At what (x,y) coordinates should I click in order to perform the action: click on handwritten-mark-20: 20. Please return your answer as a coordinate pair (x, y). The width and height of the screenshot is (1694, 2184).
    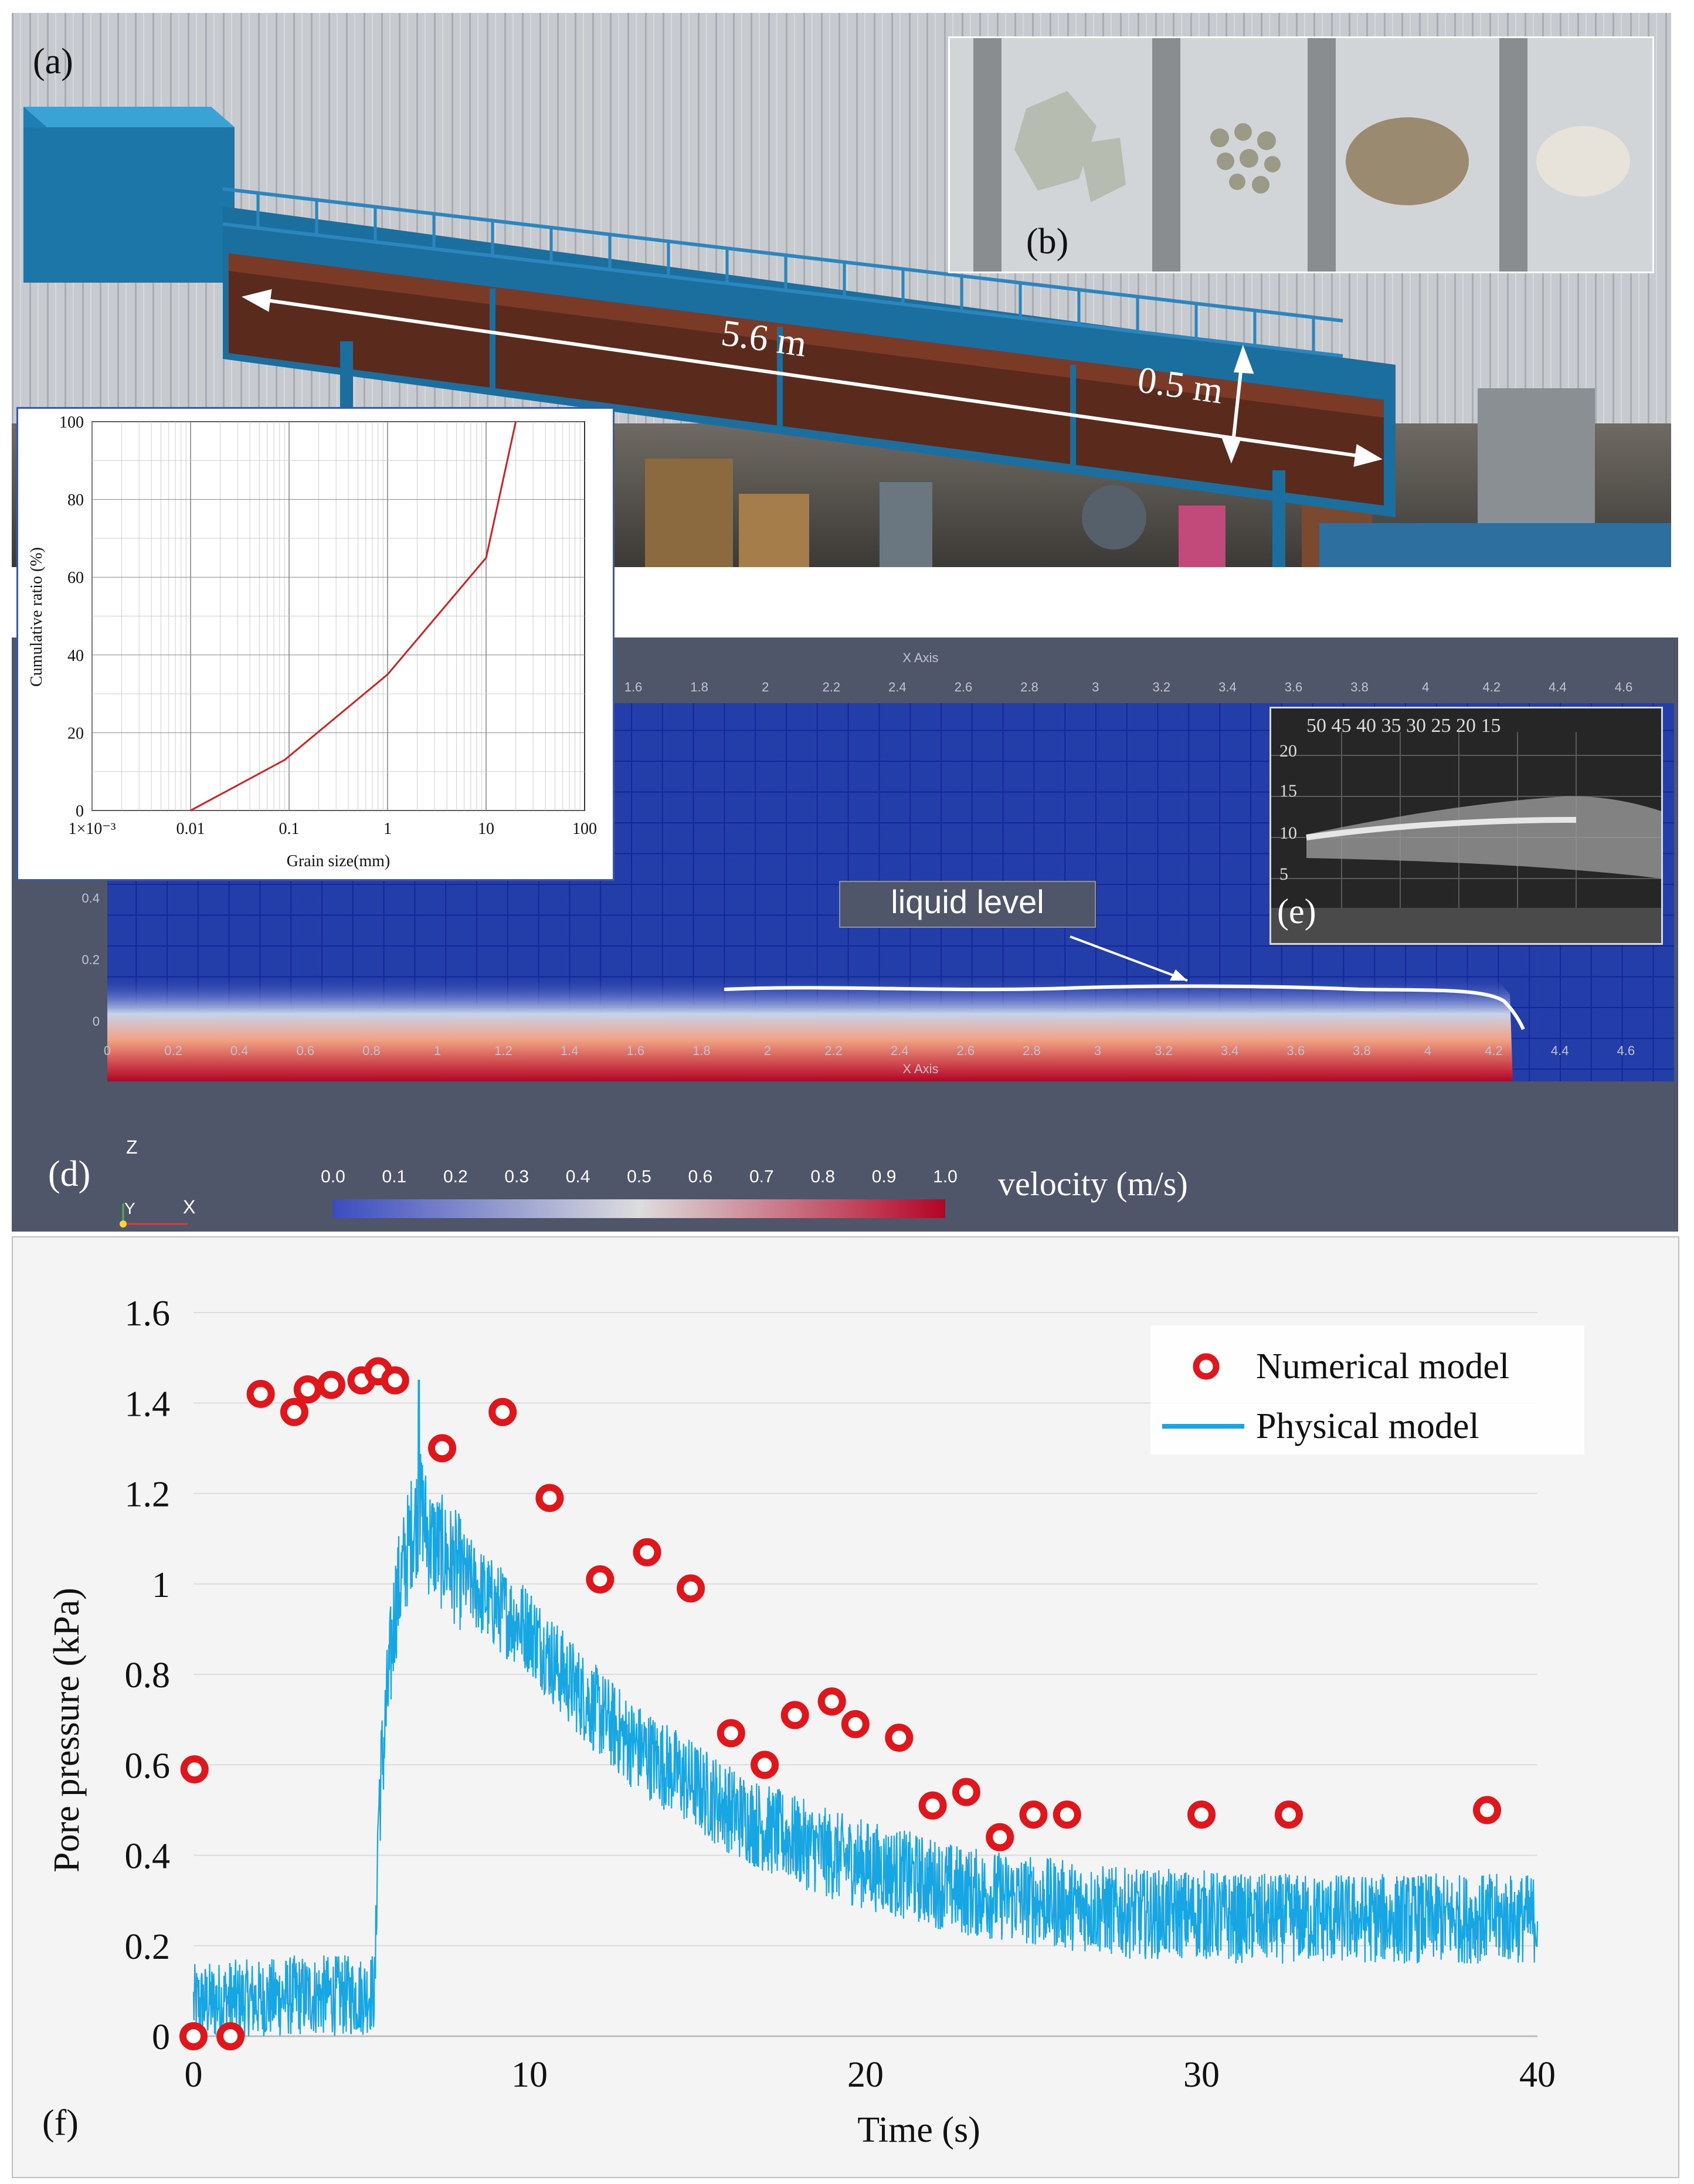
    Looking at the image, I should click on (1288, 751).